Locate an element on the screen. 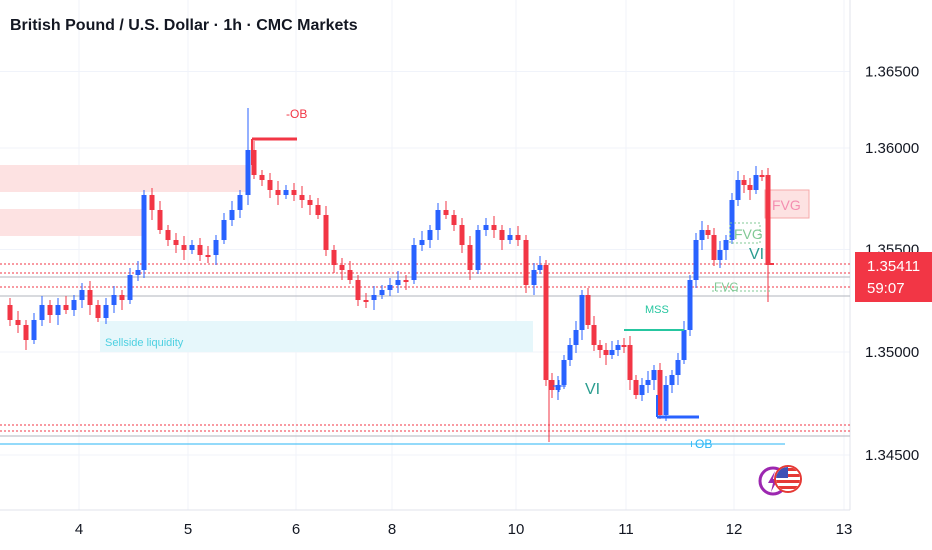  bar-countdown: 59:07 is located at coordinates (886, 288).